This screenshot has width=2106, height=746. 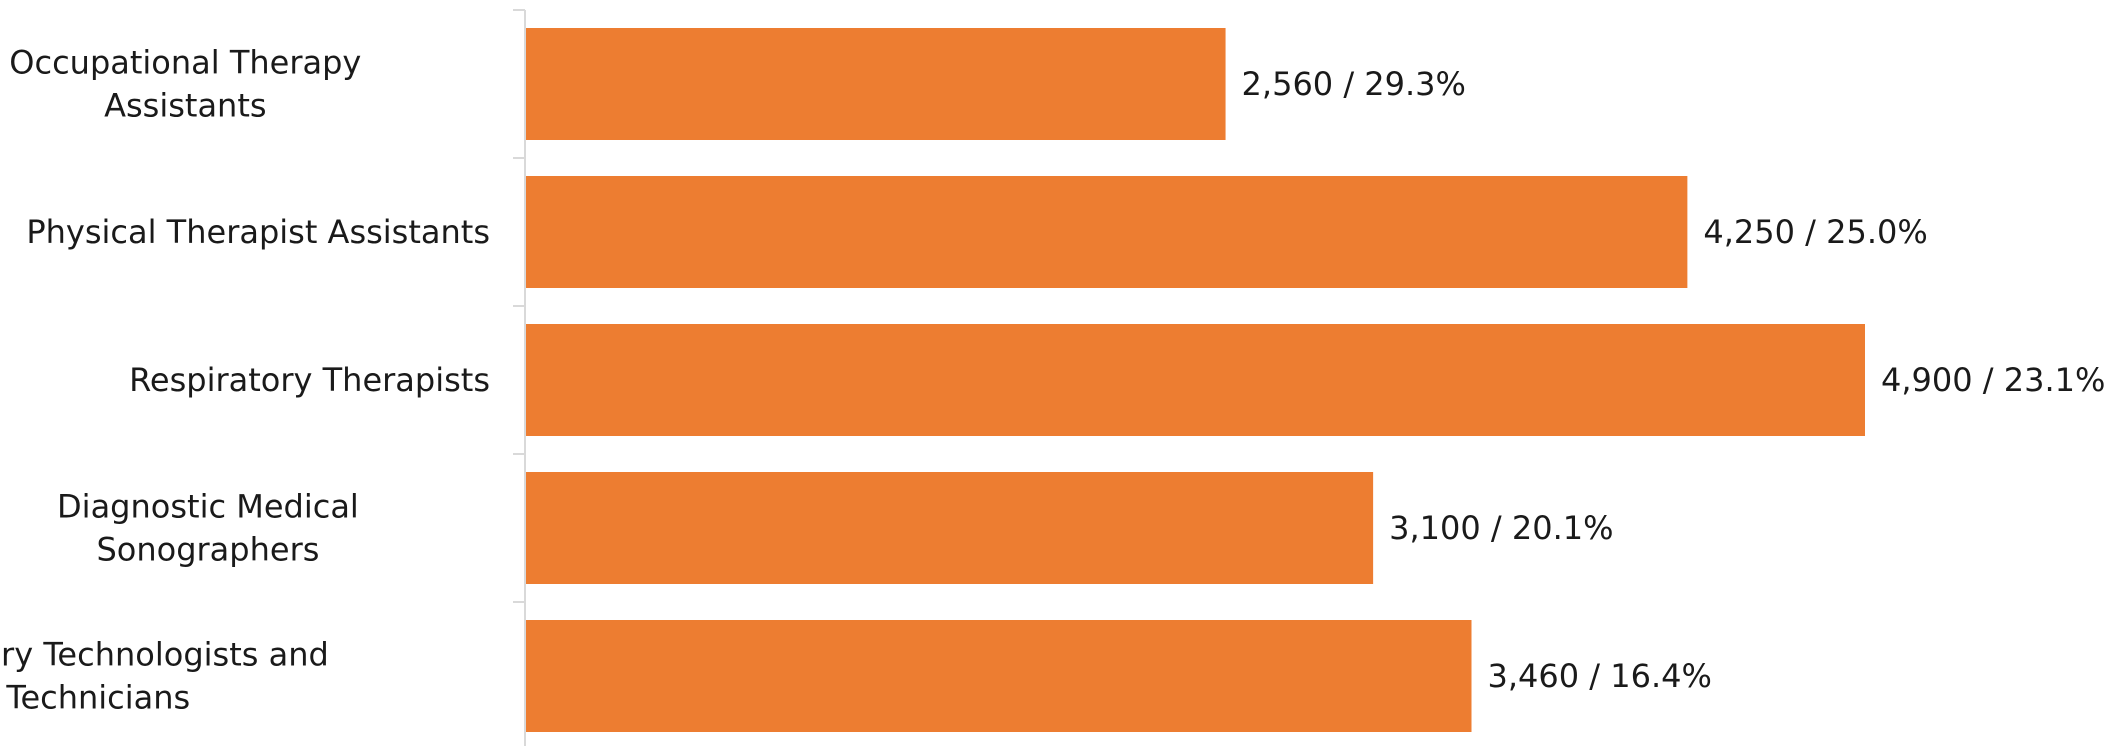 I want to click on category-label: Diagnostic Medical Sonographers, so click(x=208, y=528).